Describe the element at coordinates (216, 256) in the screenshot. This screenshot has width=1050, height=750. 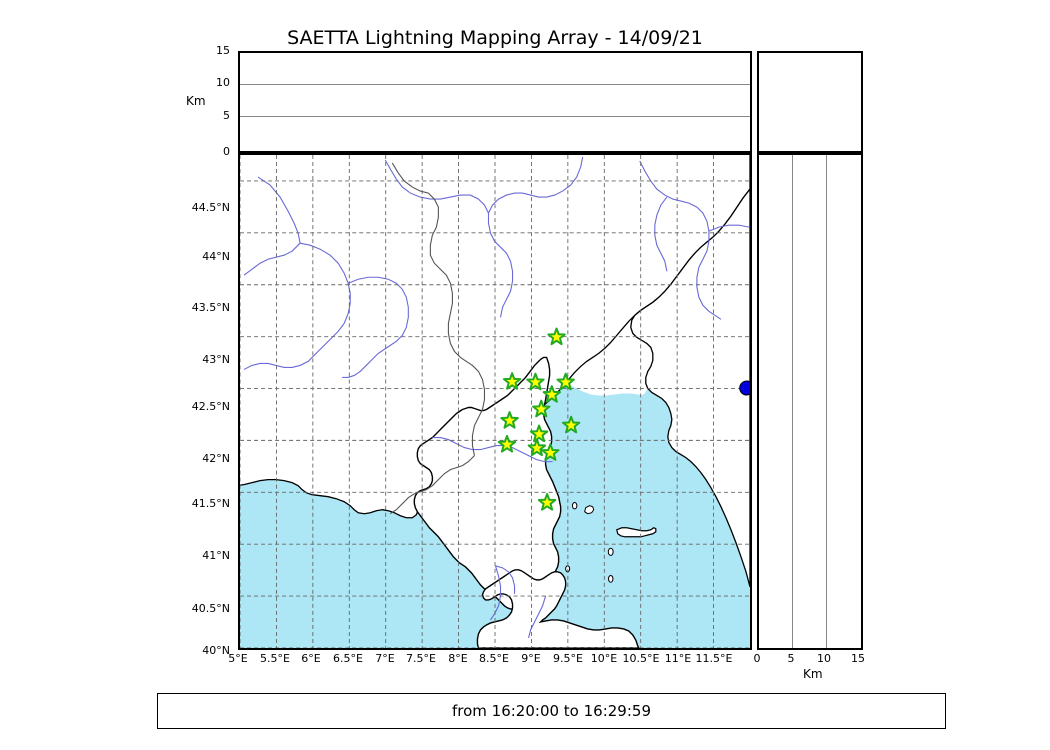
I see `latitude-tick-44: 44°N` at that location.